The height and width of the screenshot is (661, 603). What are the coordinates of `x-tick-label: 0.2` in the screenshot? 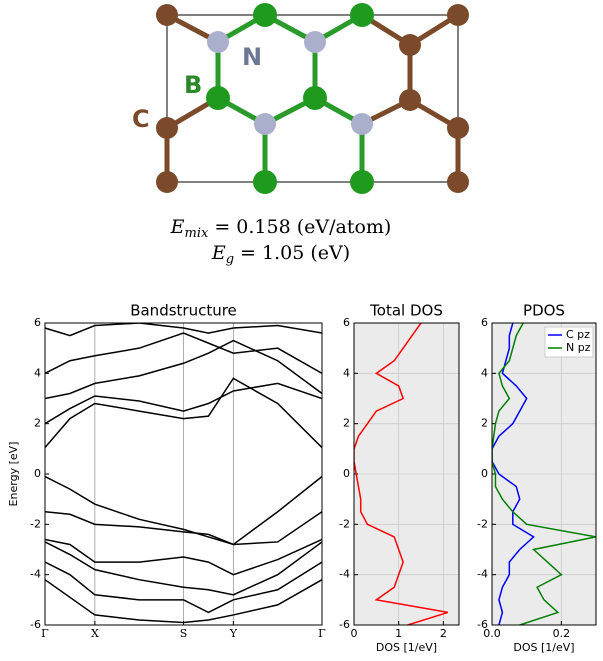 It's located at (562, 633).